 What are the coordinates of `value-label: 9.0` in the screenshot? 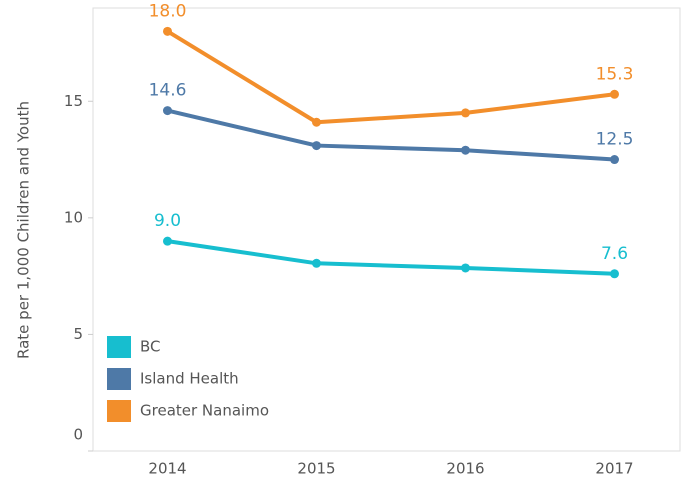 It's located at (167, 221).